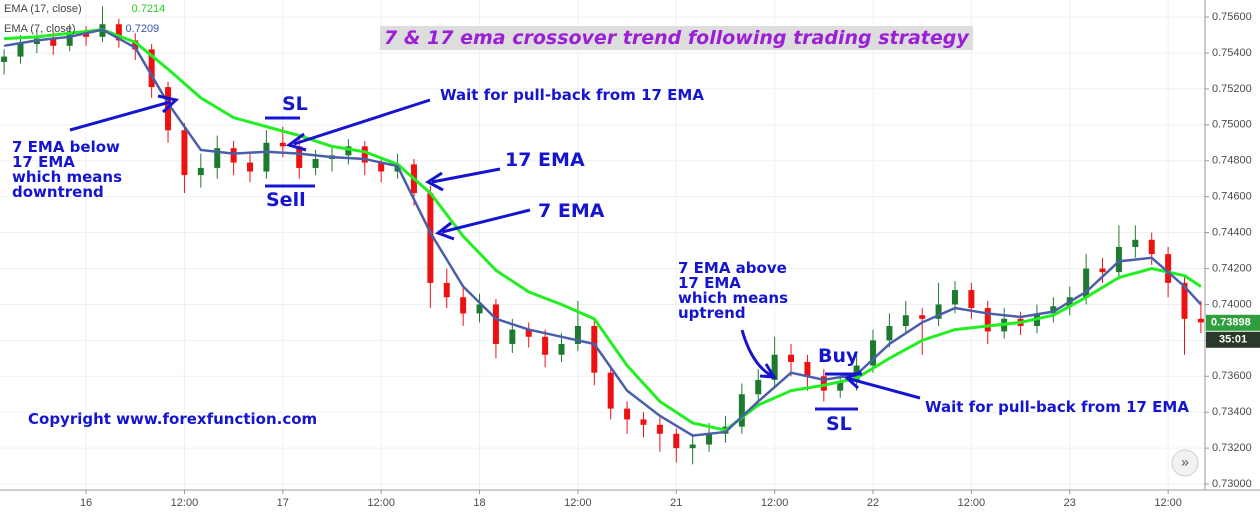  Describe the element at coordinates (1232, 376) in the screenshot. I see `y-tick-label: 0.73600` at that location.